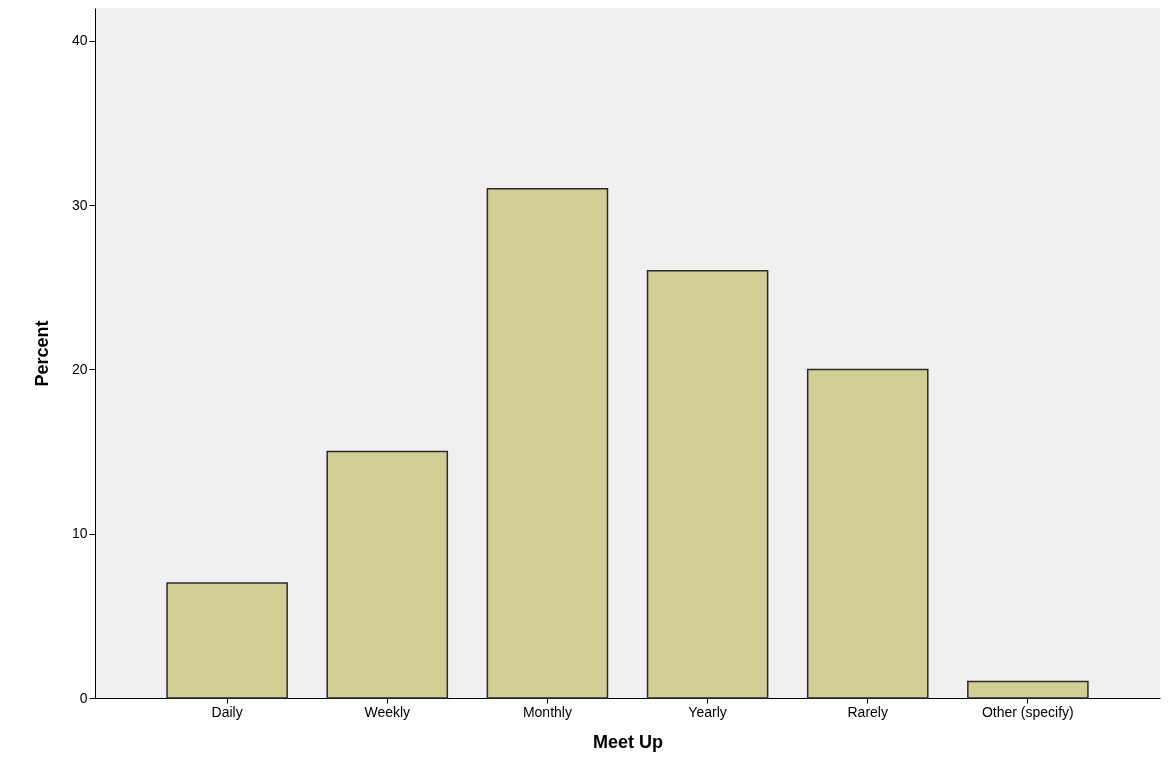  What do you see at coordinates (79, 368) in the screenshot?
I see `y-tick-label: 20` at bounding box center [79, 368].